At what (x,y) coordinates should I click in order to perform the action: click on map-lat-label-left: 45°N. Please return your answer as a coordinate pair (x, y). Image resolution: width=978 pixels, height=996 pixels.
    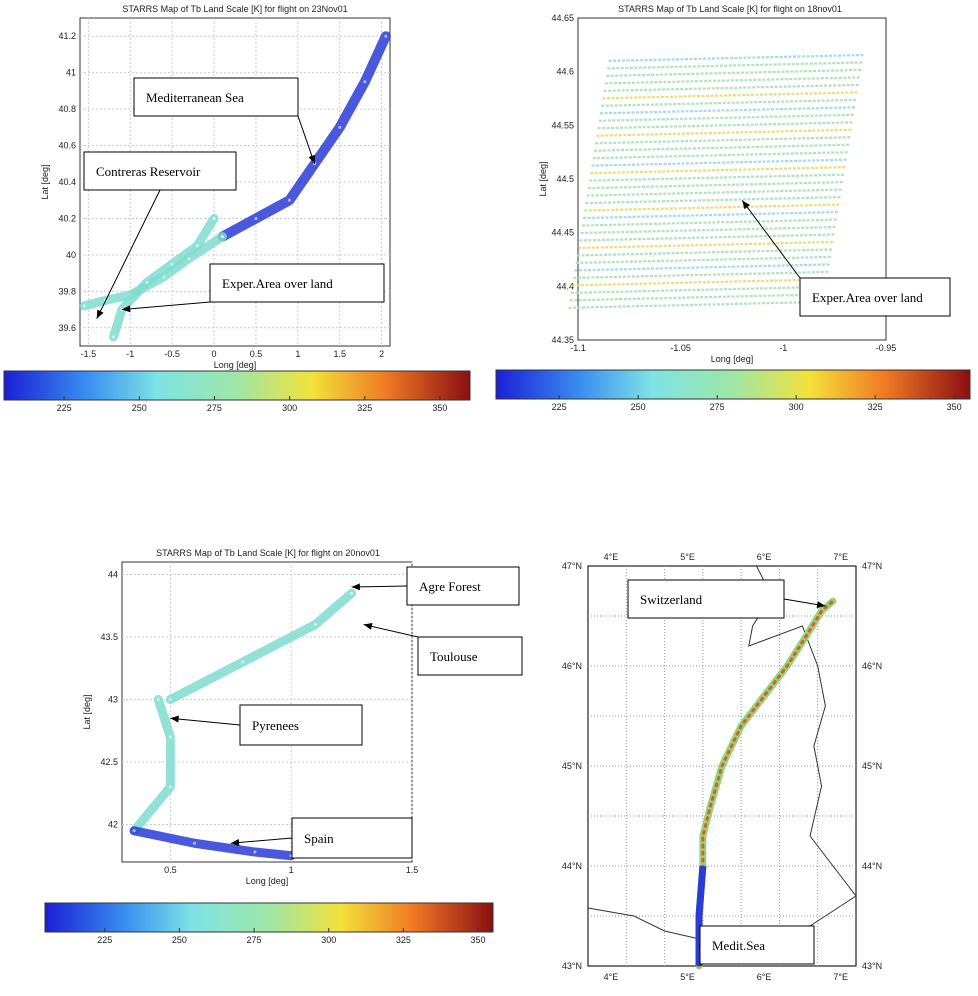
    Looking at the image, I should click on (572, 766).